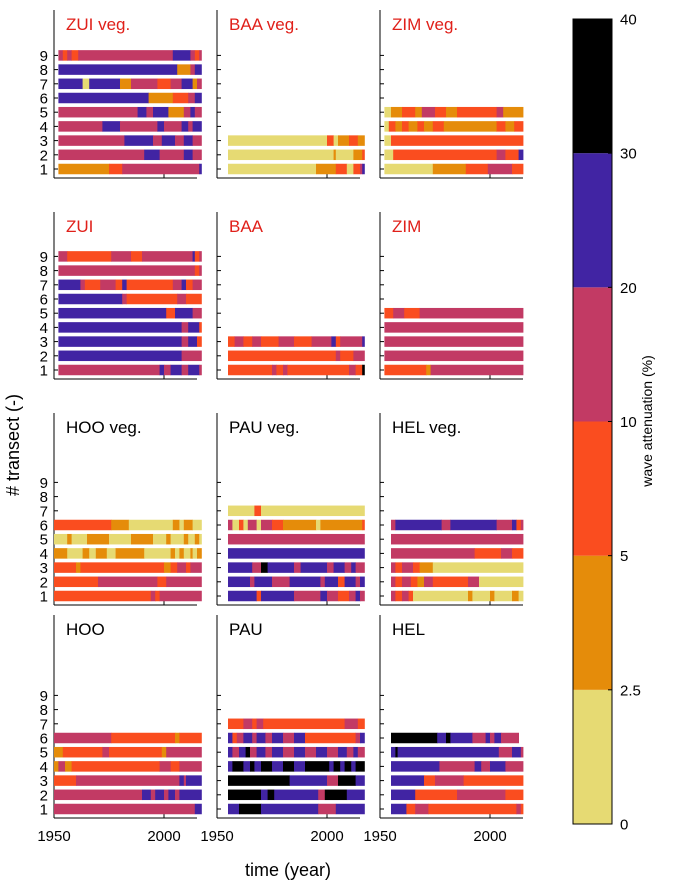  What do you see at coordinates (79, 226) in the screenshot?
I see `panel-title: ZUI` at bounding box center [79, 226].